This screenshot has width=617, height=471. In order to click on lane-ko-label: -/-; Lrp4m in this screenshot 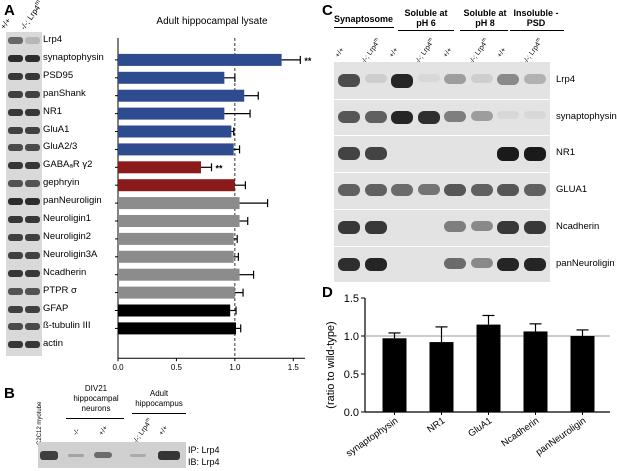, I will do `click(30, 16)`.